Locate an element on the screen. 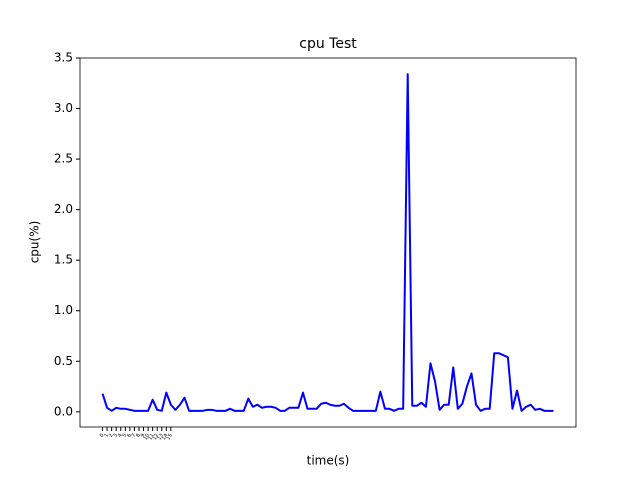 The width and height of the screenshot is (640, 484). x-tick-label: 3 is located at coordinates (115, 436).